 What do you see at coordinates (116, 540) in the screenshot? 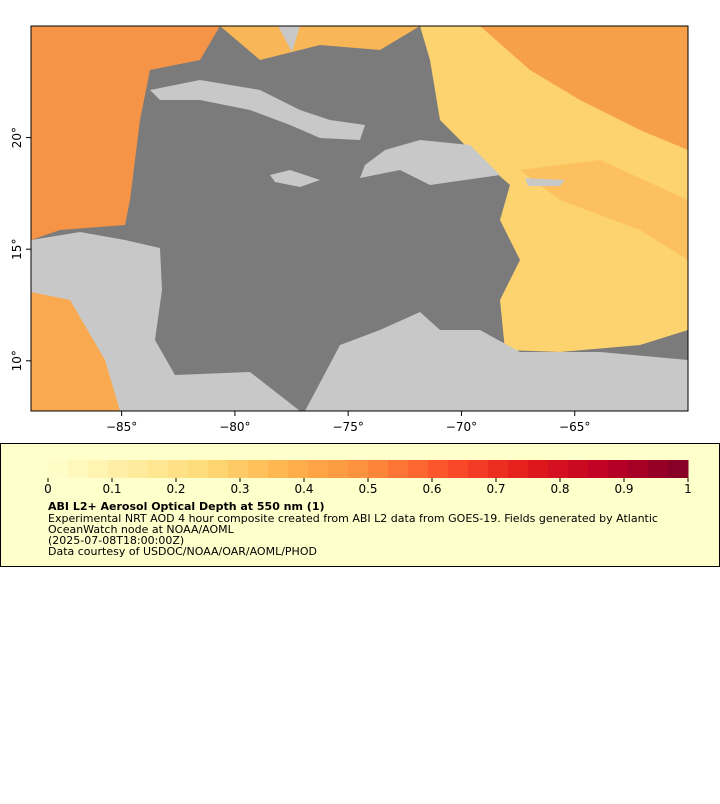
I see `legend-line: (2025-07-08T18:00:00Z)` at bounding box center [116, 540].